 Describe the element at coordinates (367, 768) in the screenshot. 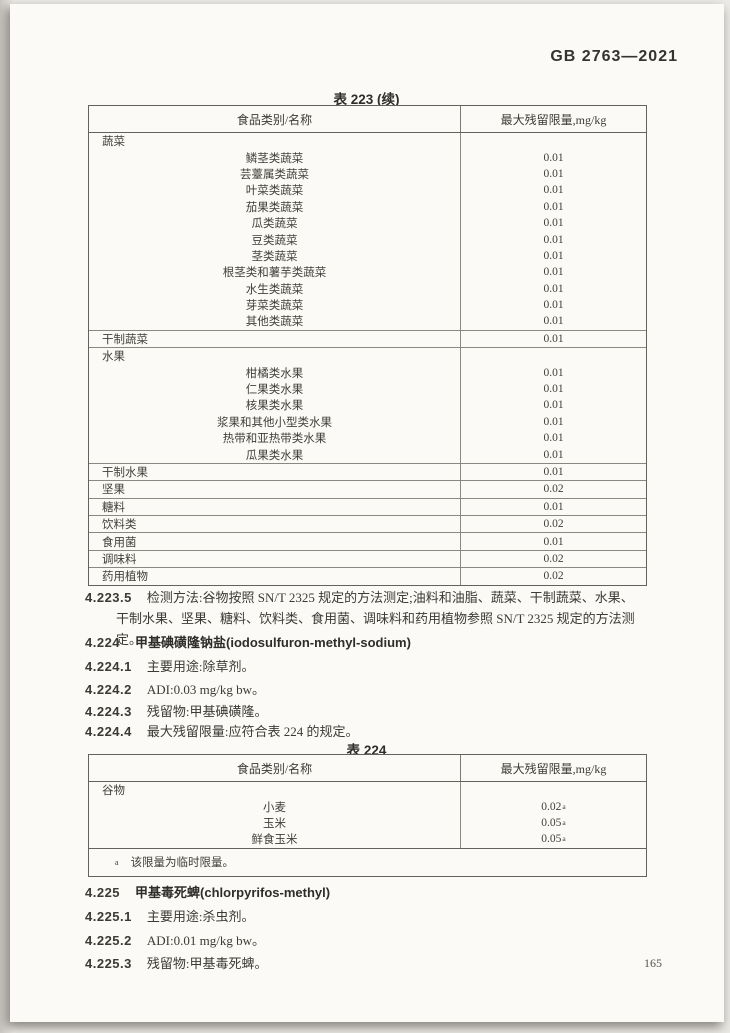

I see `table-224-header-row: 食品类别/名称 最大残留限量,mg/kg` at that location.